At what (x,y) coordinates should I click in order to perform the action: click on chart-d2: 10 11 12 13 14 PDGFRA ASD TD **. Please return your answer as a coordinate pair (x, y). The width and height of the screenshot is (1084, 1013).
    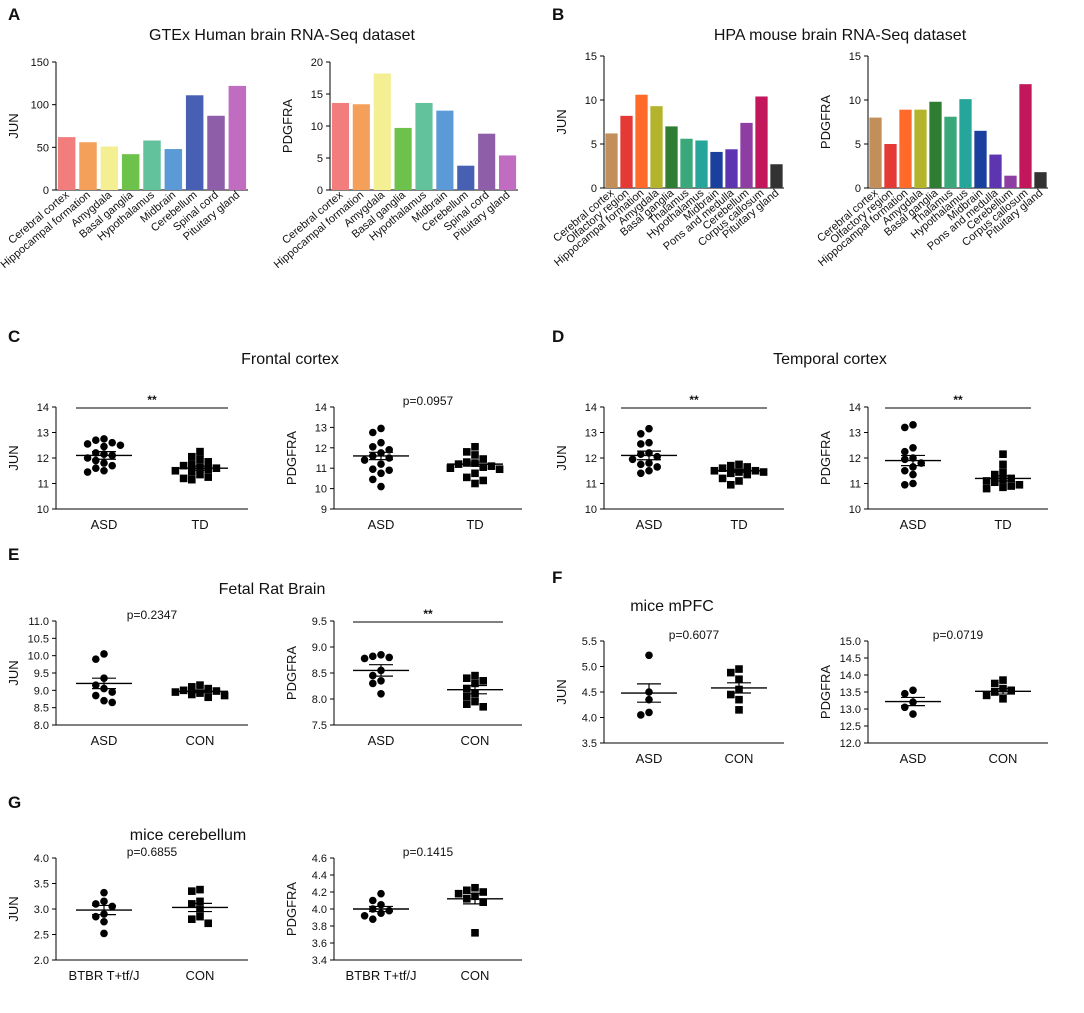
    Looking at the image, I should click on (933, 462).